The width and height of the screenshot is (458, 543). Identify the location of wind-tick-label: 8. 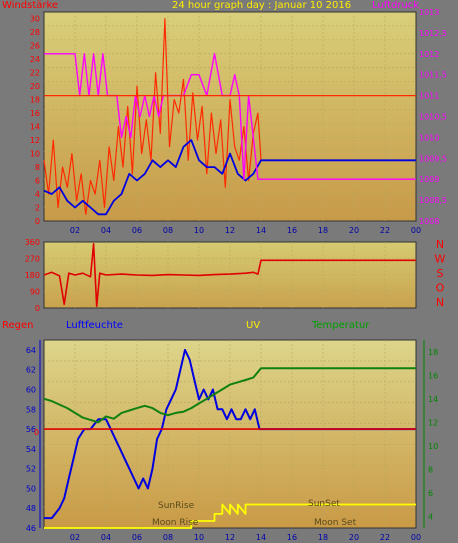
(37, 167).